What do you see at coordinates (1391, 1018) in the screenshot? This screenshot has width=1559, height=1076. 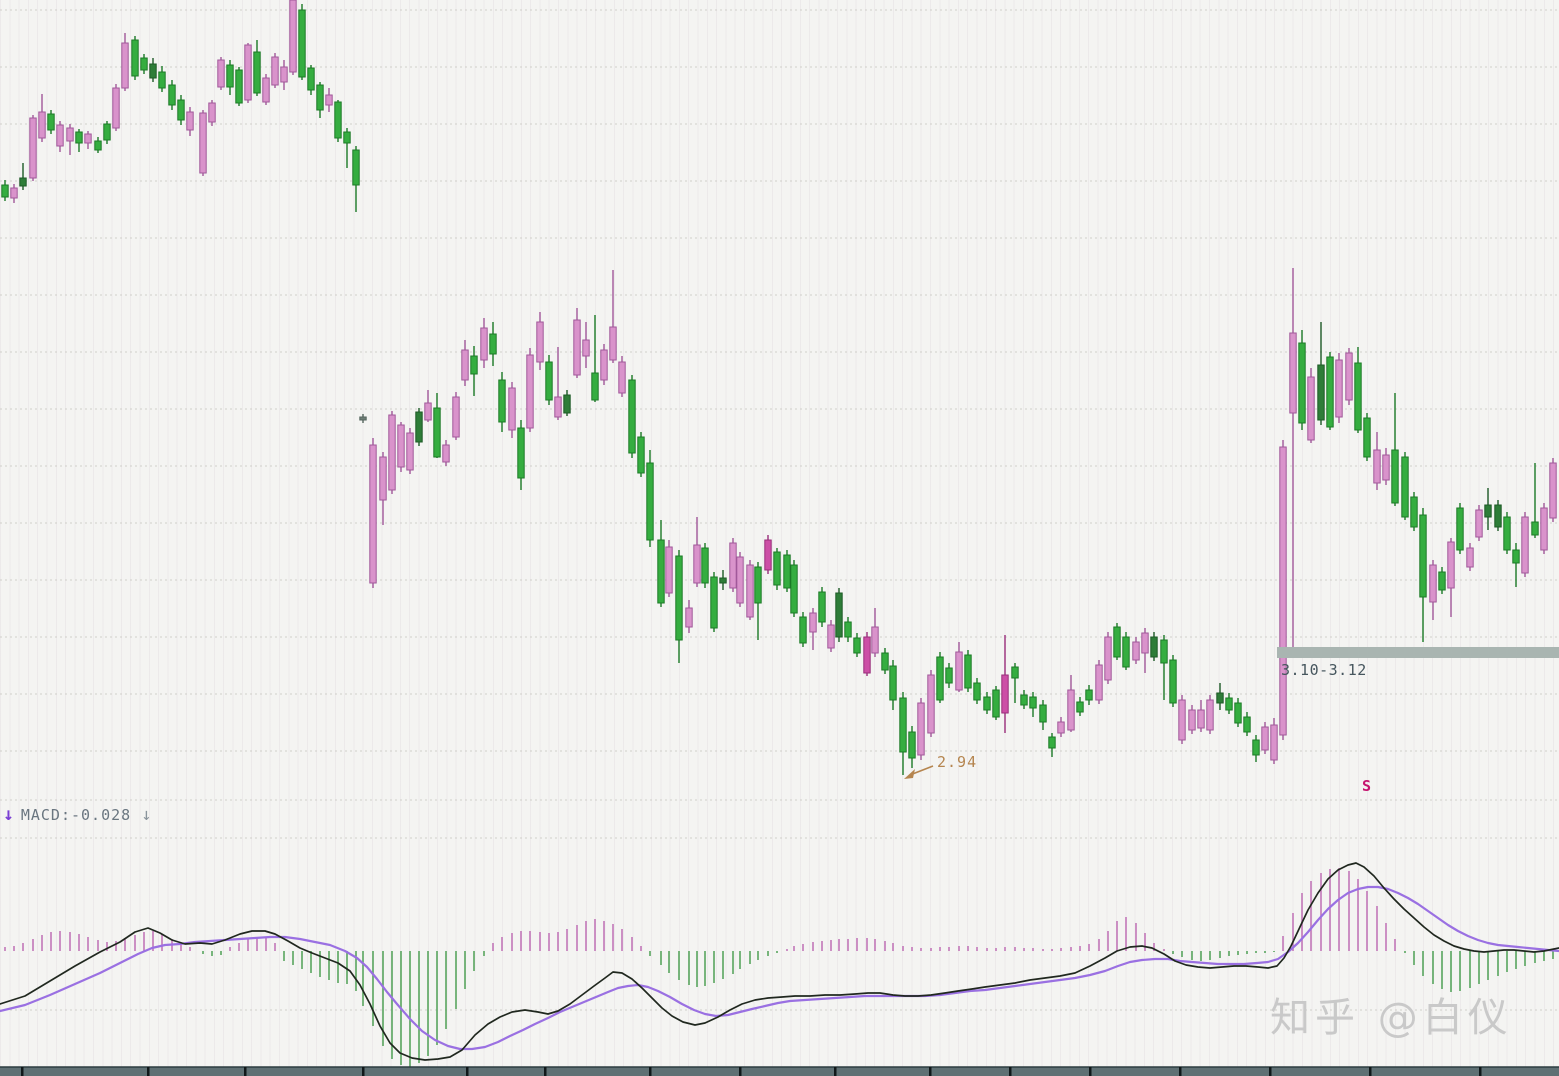 I see `watermark: 知乎 @白仪` at bounding box center [1391, 1018].